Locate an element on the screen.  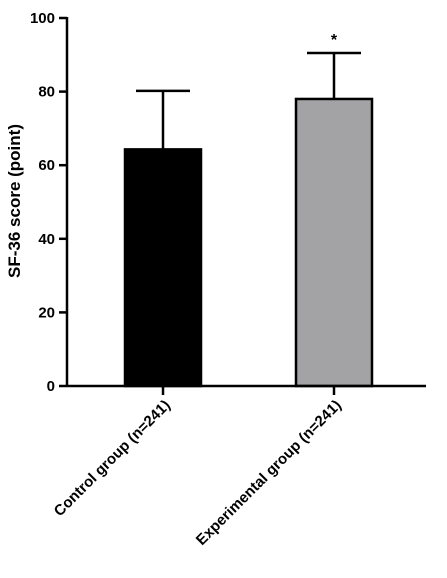
error-bars is located at coordinates (248, 100).